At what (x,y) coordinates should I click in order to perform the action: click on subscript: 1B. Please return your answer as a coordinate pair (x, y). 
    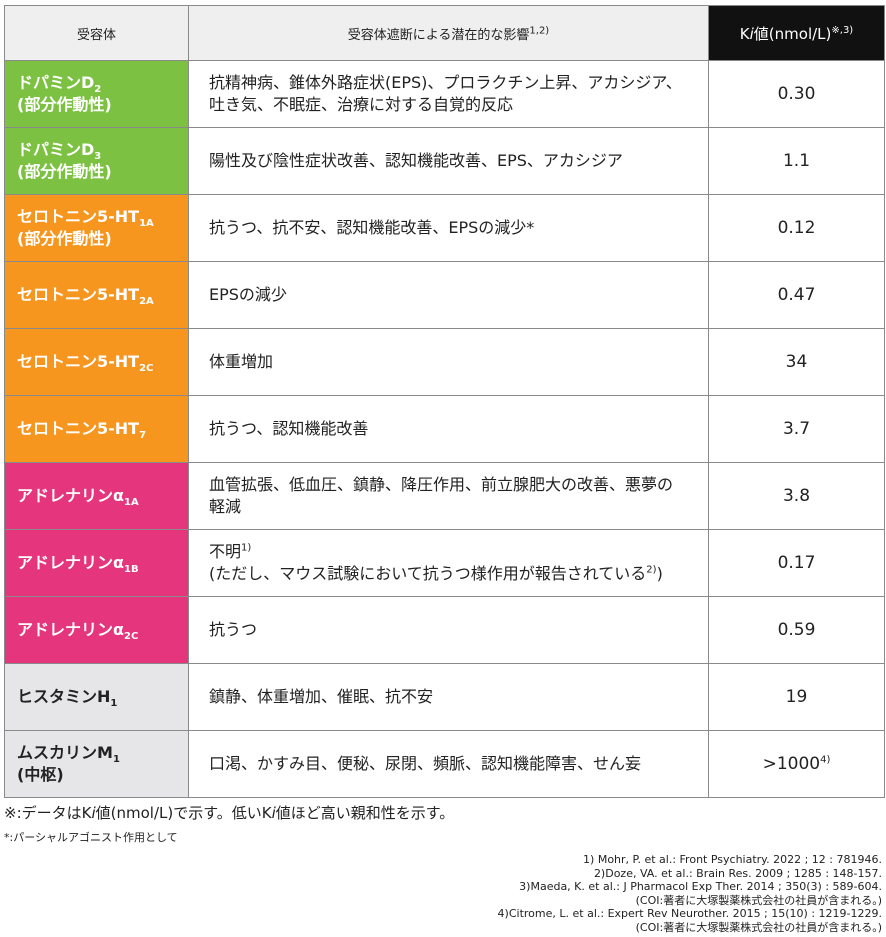
    Looking at the image, I should click on (131, 570).